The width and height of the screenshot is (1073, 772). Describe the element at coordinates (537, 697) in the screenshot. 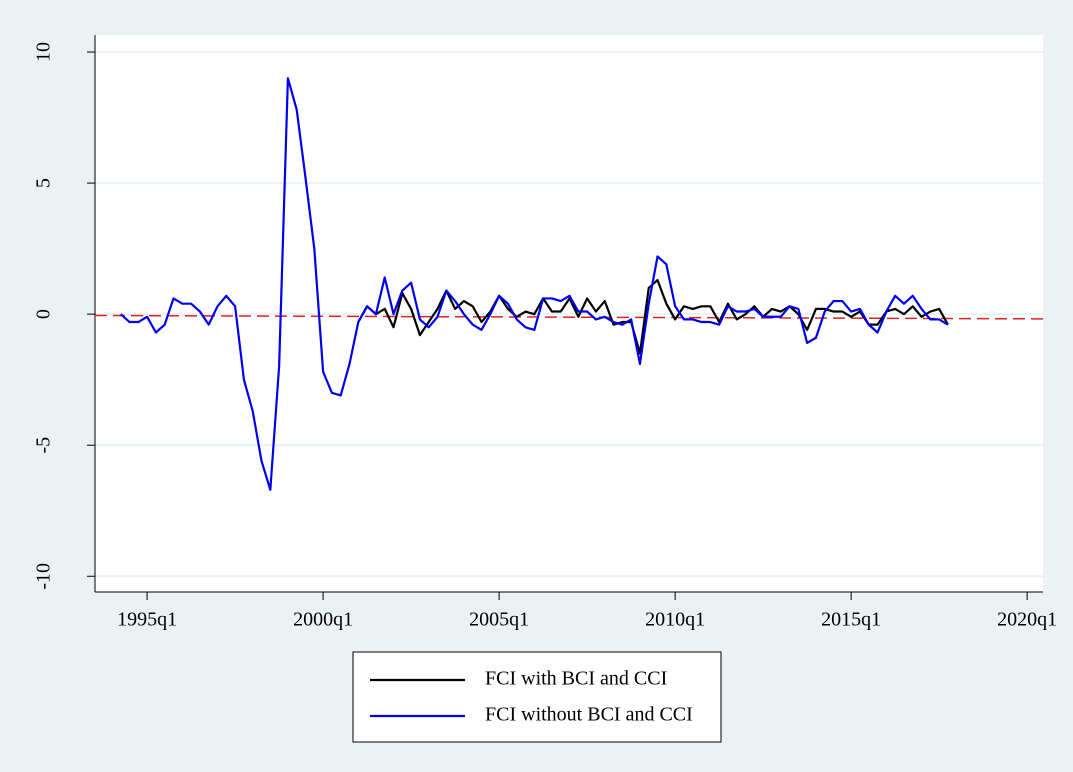

I see `legend` at that location.